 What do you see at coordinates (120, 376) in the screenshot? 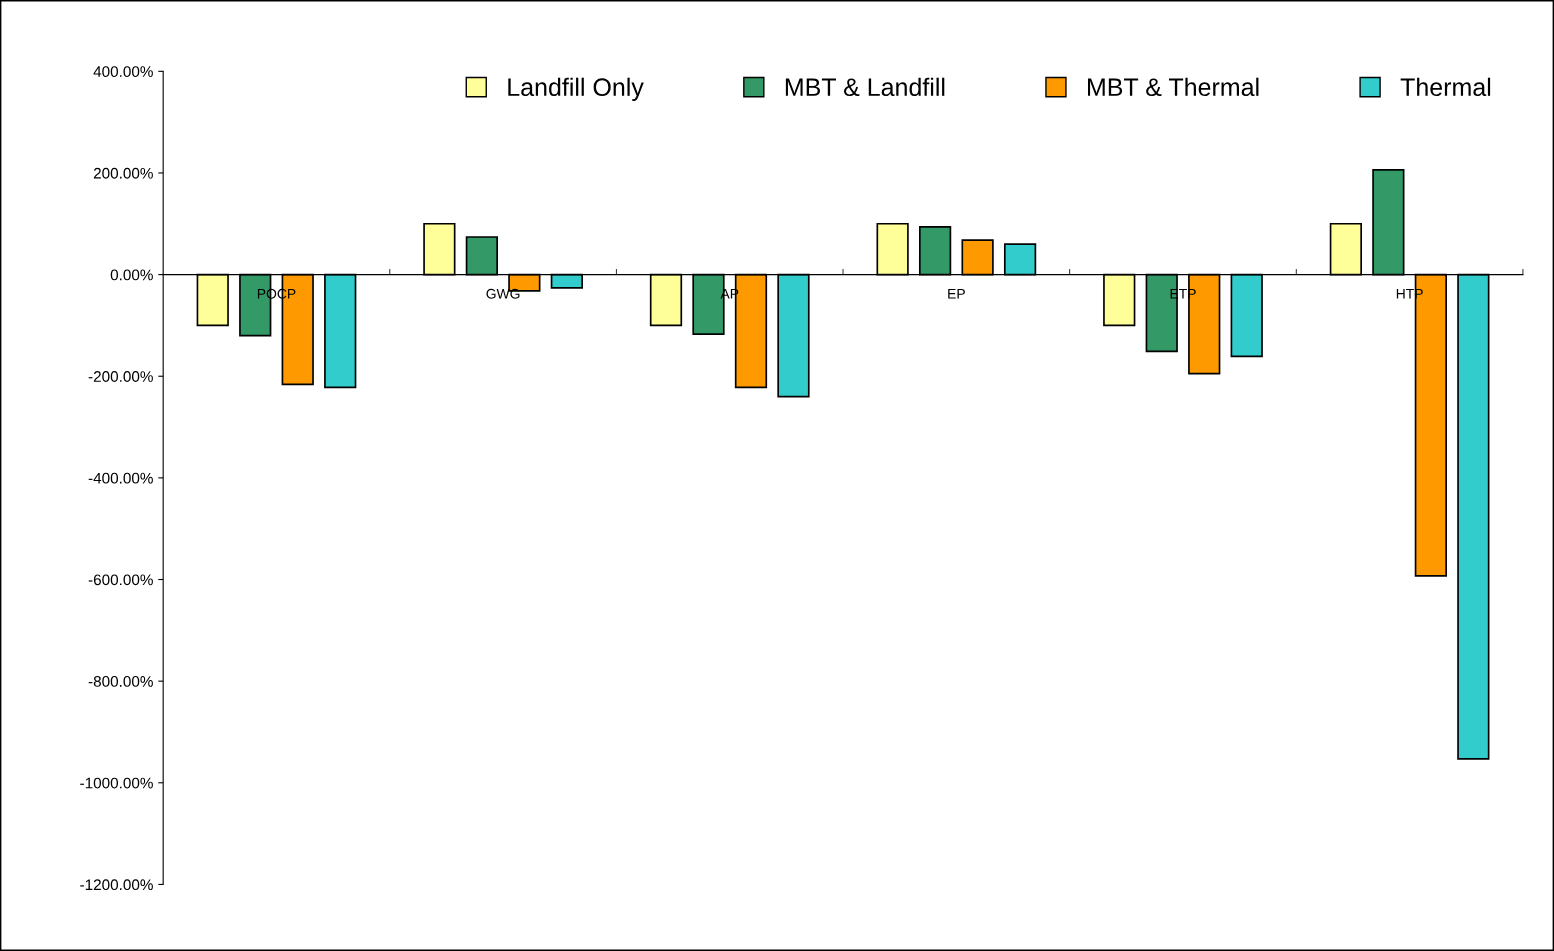
I see `y-tick-label: -200.00%` at bounding box center [120, 376].